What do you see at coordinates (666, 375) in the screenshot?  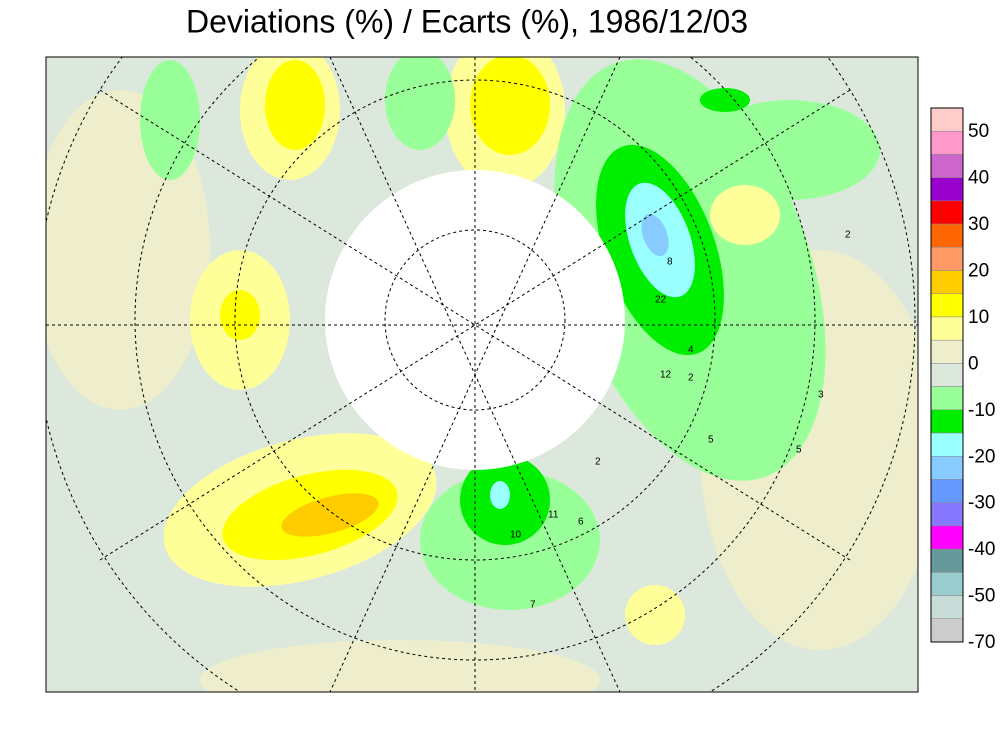 I see `station-label: 12` at bounding box center [666, 375].